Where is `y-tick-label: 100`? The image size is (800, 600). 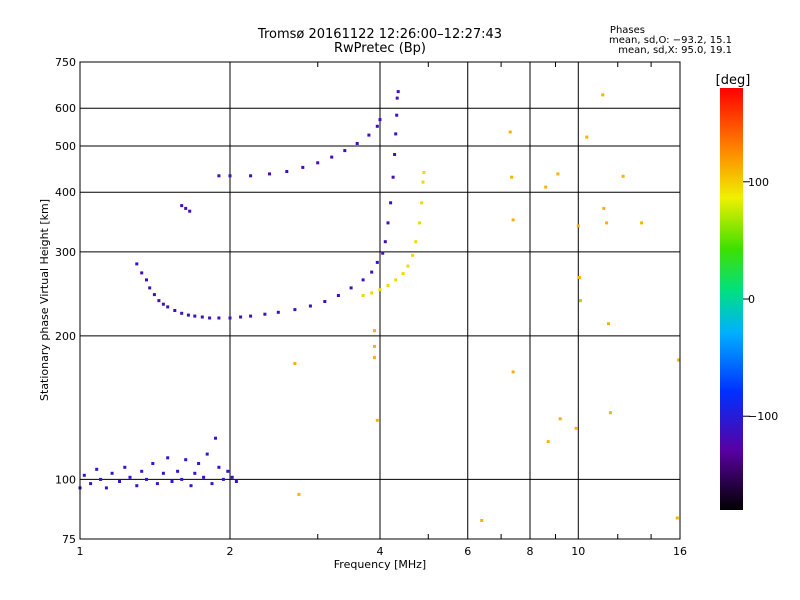
y-tick-label: 100 is located at coordinates (65, 479).